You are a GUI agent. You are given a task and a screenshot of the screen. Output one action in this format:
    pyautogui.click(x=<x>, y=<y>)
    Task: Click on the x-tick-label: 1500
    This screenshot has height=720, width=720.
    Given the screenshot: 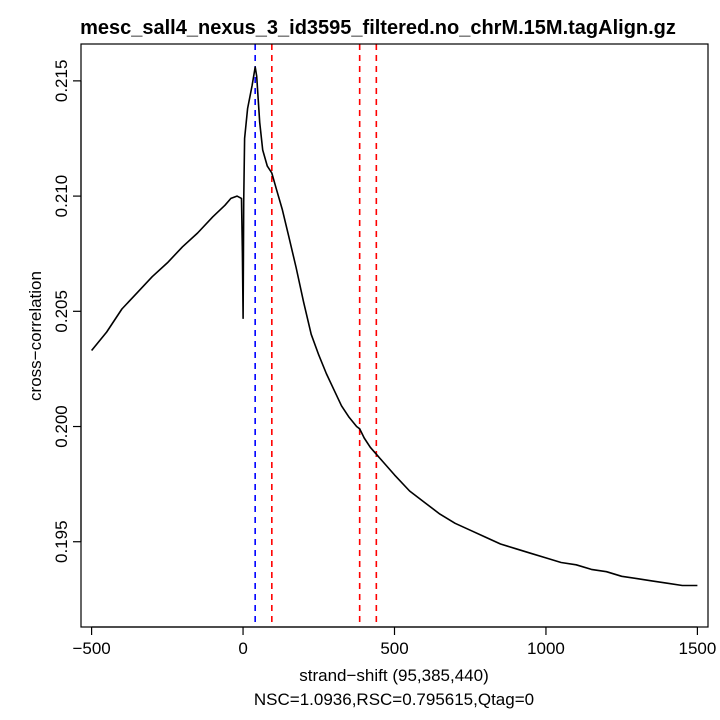 What is the action you would take?
    pyautogui.click(x=697, y=648)
    